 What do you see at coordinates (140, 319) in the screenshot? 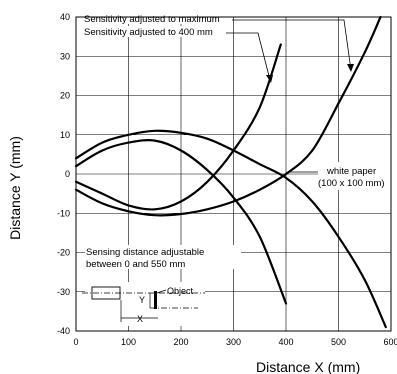
I see `x-marker-label: X` at bounding box center [140, 319].